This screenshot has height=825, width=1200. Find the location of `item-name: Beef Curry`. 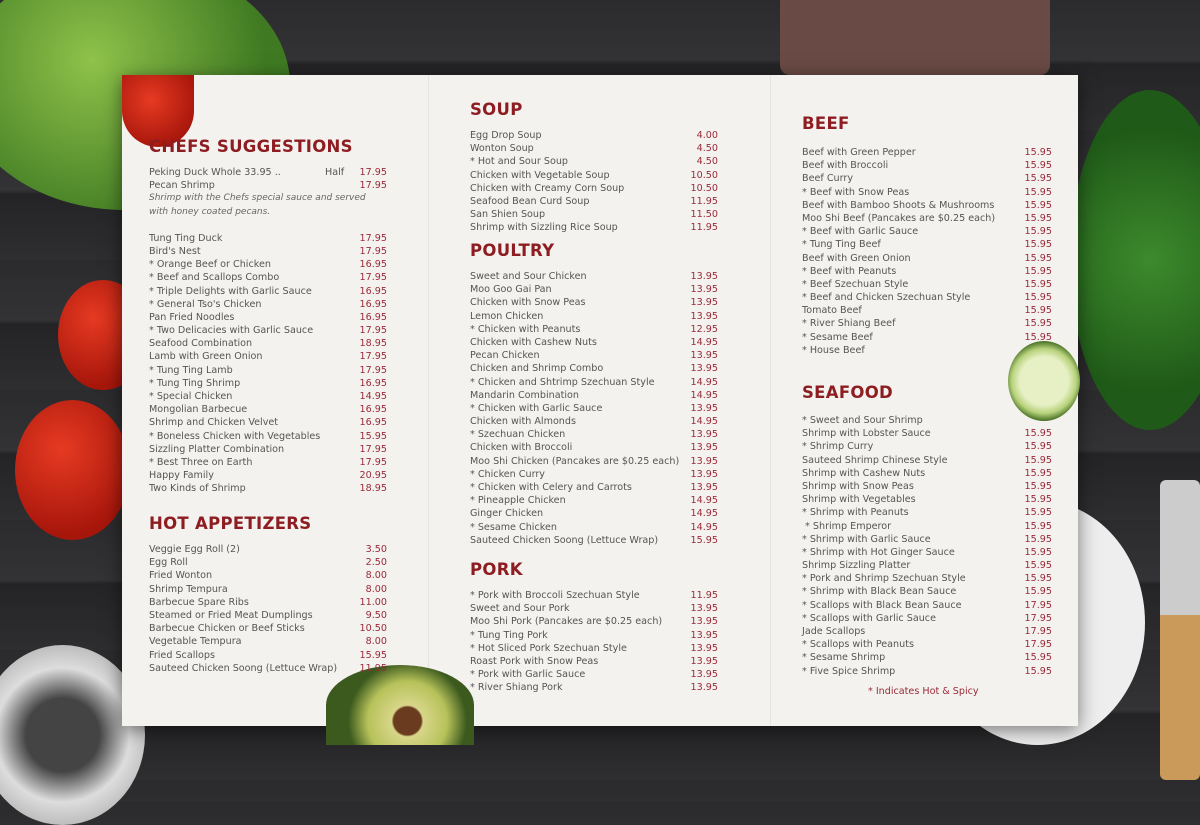

item-name: Beef Curry is located at coordinates (827, 179).